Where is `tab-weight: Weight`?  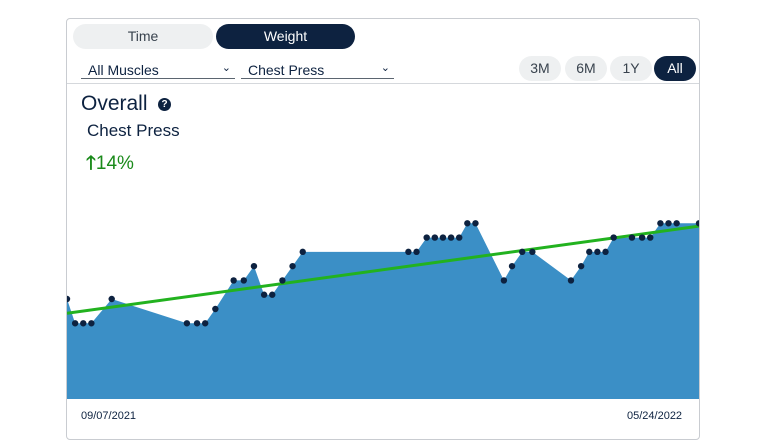
tab-weight: Weight is located at coordinates (285, 36).